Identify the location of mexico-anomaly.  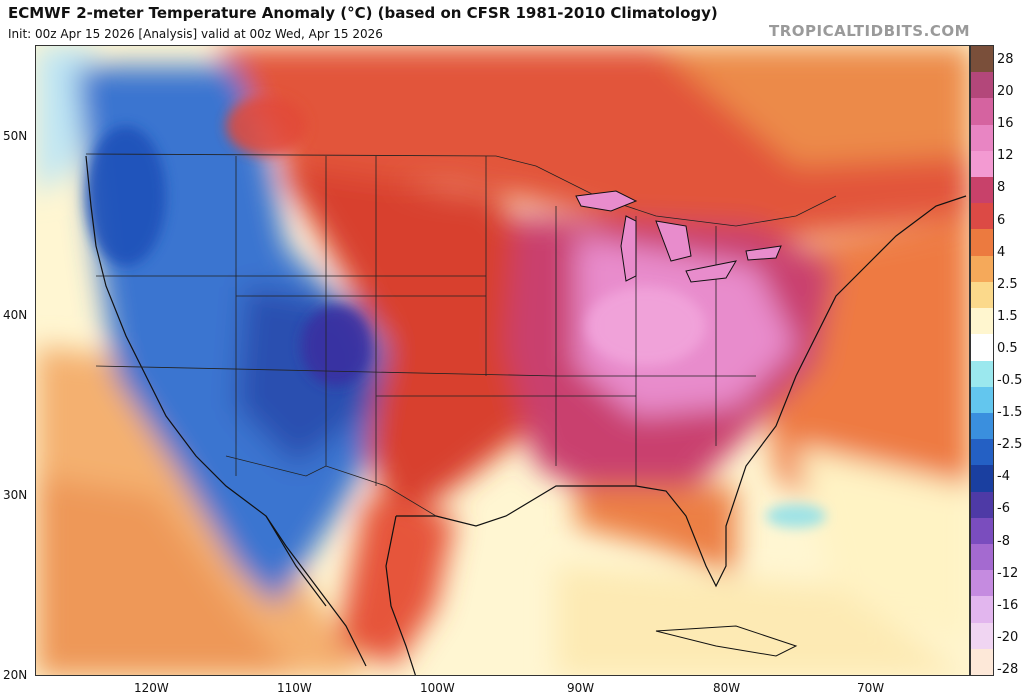
(396, 581).